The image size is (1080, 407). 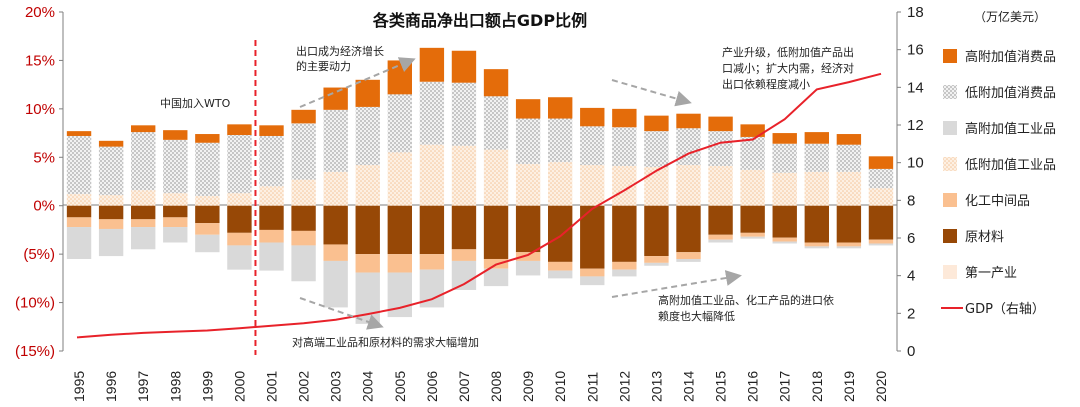 I want to click on x-tick-label: 1998, so click(x=175, y=386).